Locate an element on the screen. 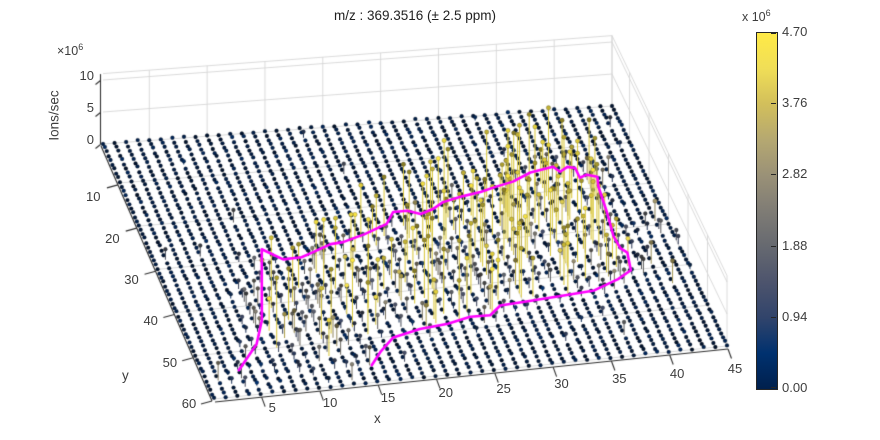  colorbar-tick-label: 1.88 is located at coordinates (795, 245).